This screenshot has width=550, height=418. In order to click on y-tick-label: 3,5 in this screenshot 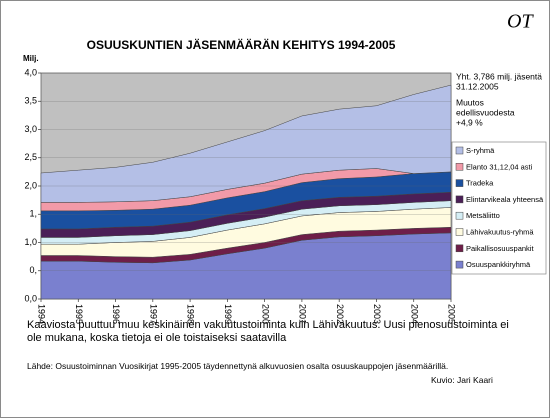, I will do `click(30, 101)`.